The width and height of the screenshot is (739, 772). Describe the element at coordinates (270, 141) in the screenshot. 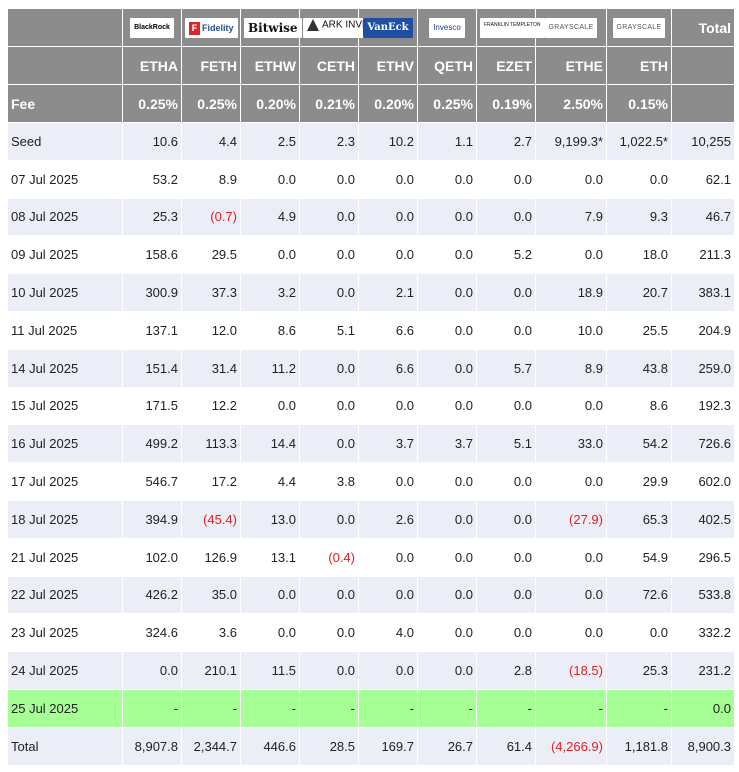

I see `flow-value-cell: 2.5` at that location.